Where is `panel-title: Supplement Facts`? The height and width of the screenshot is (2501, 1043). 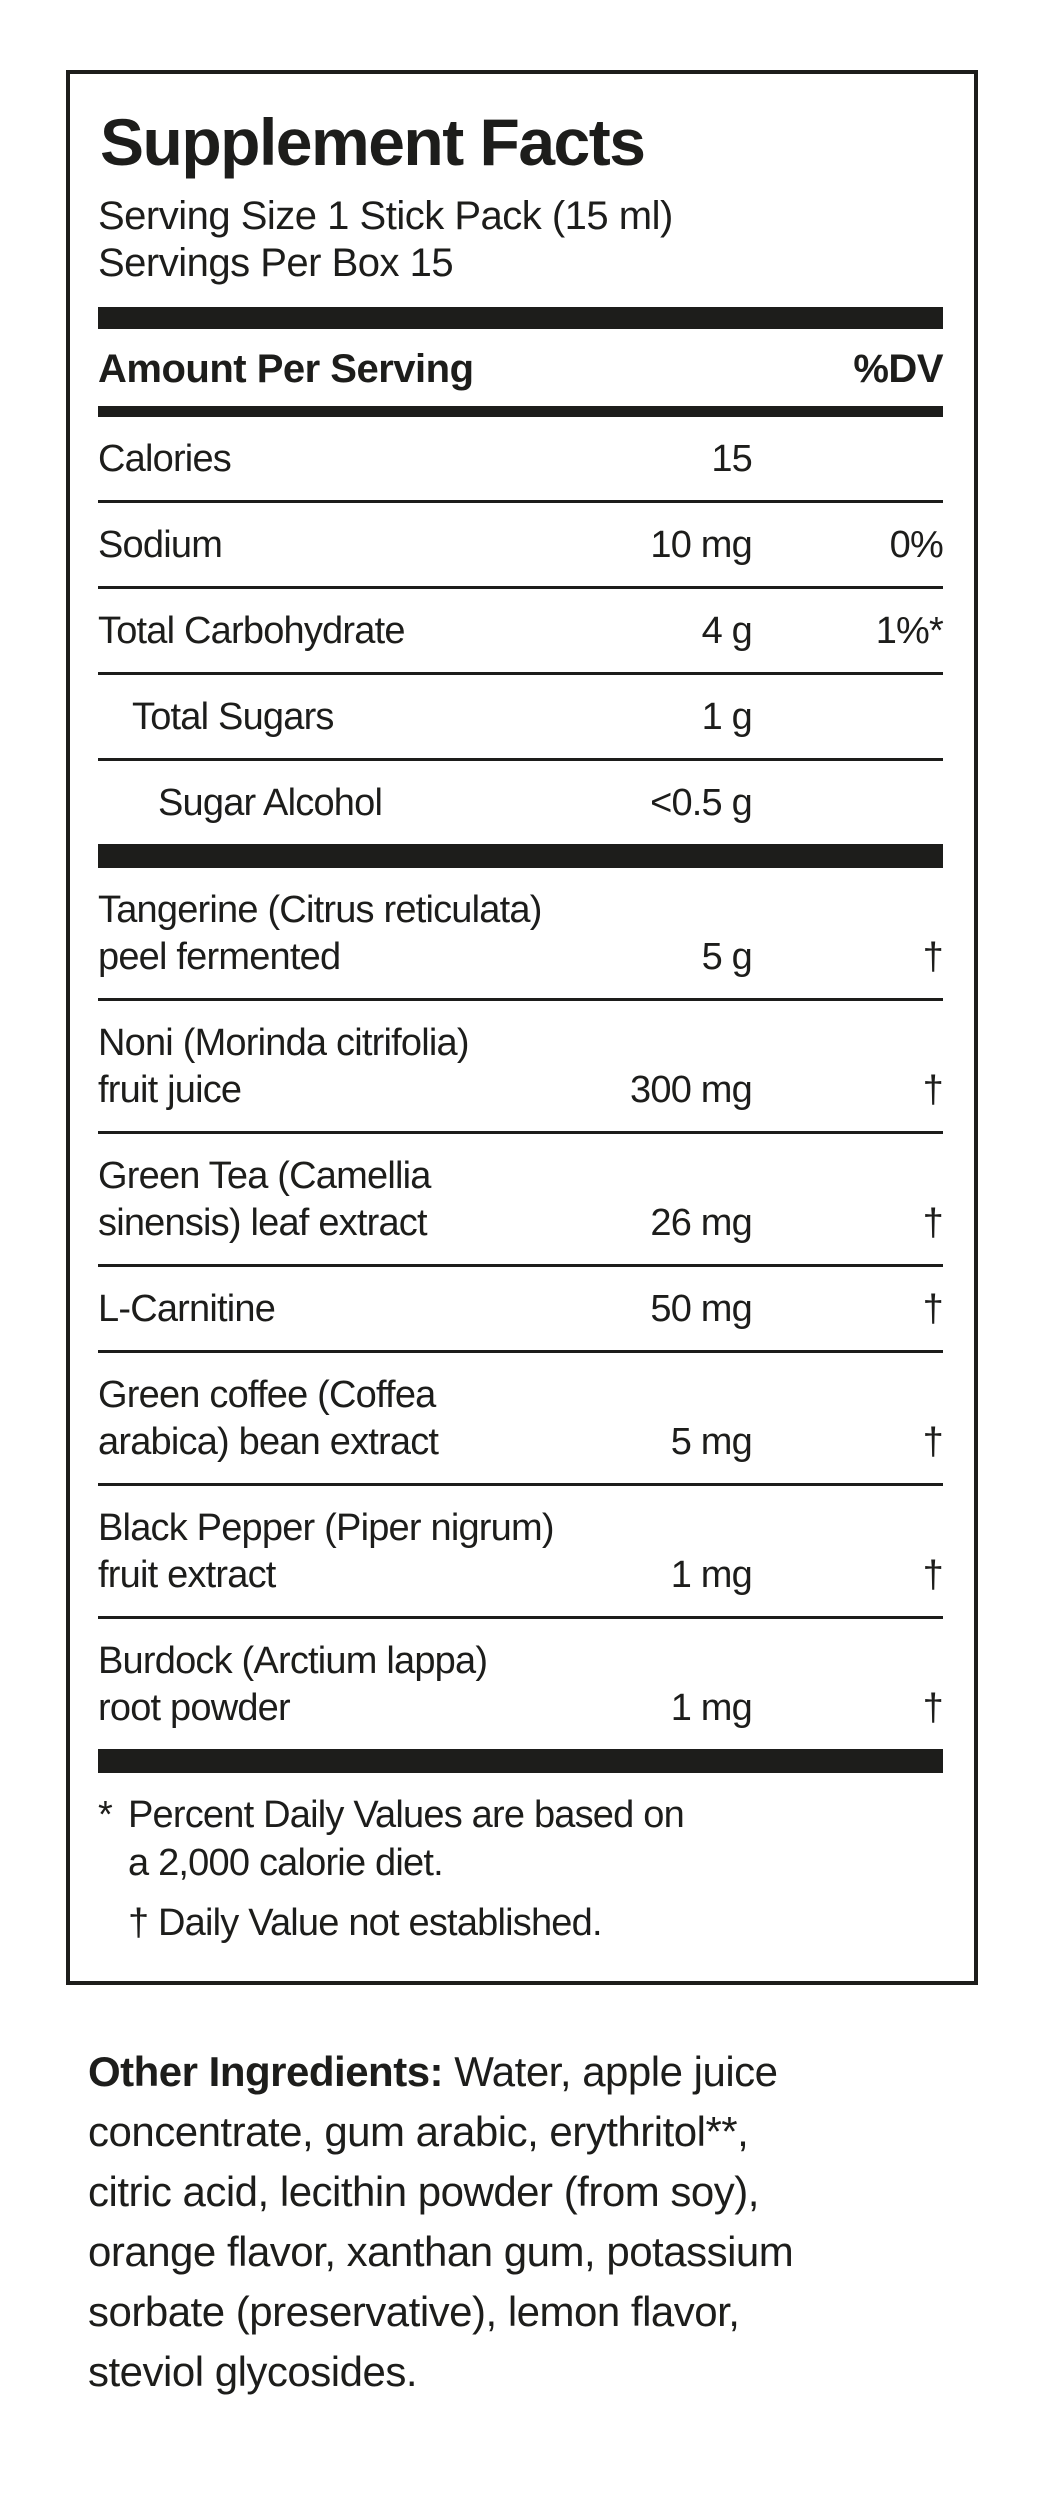 panel-title: Supplement Facts is located at coordinates (373, 142).